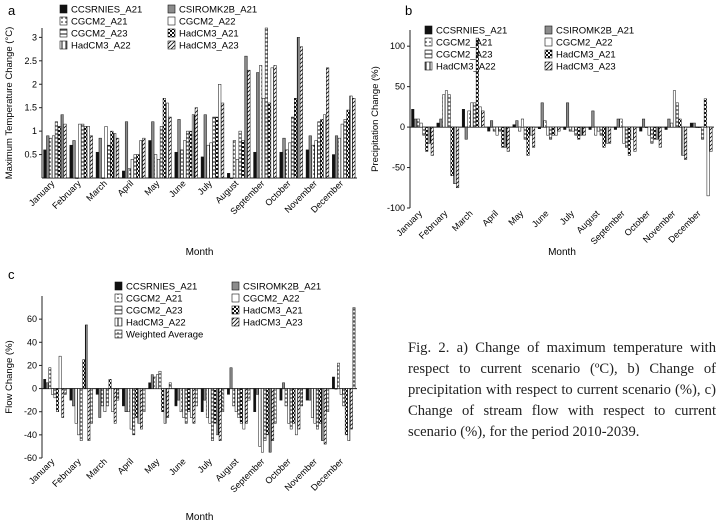  What do you see at coordinates (34, 84) in the screenshot?
I see `y-tick-label: 2` at bounding box center [34, 84].